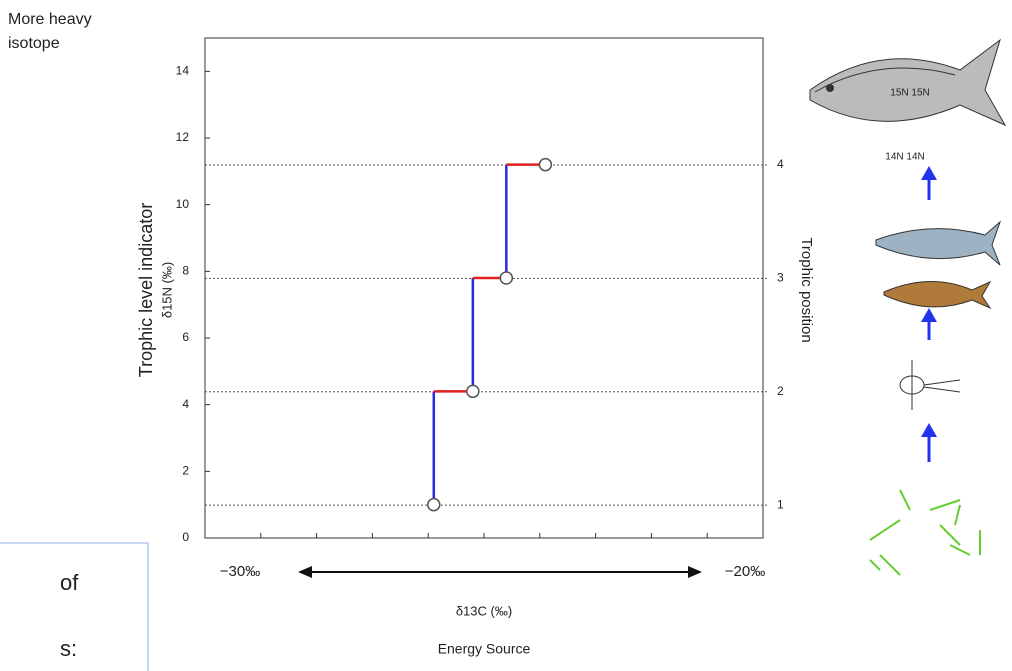 The width and height of the screenshot is (1012, 671). I want to click on x-left-note: −30‰, so click(240, 571).